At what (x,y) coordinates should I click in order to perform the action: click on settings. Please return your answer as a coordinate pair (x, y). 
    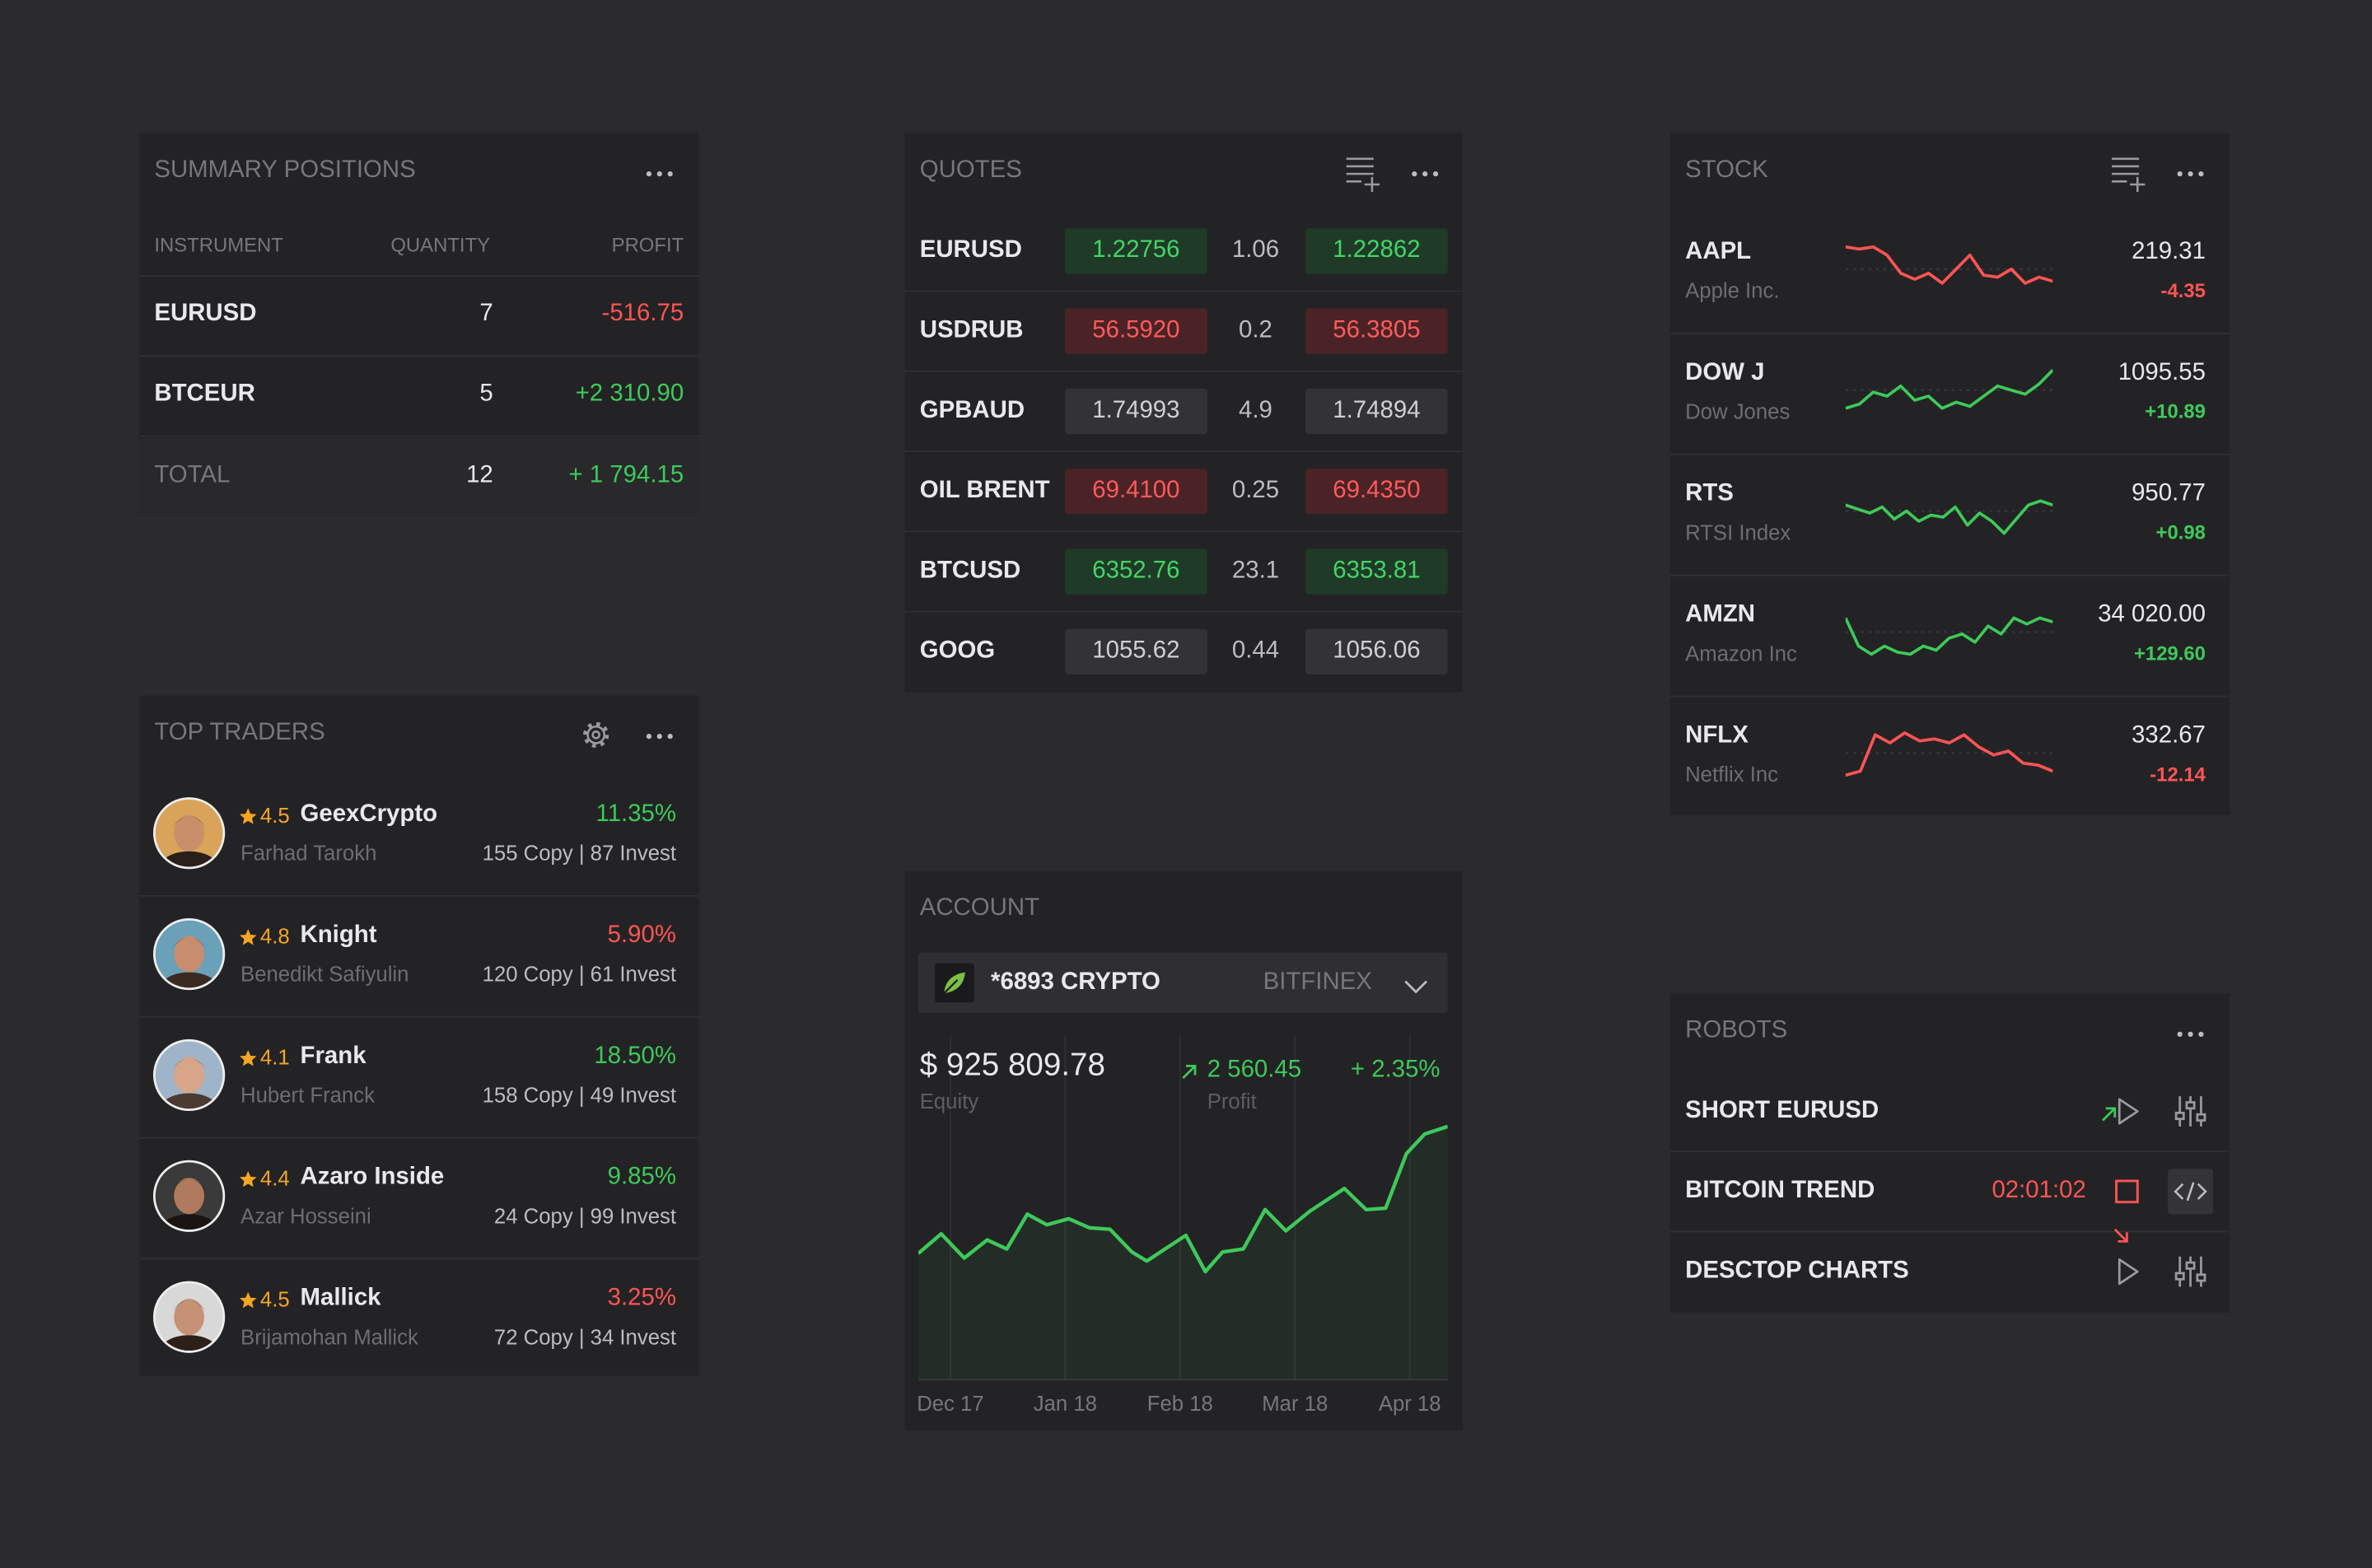
    Looking at the image, I should click on (595, 734).